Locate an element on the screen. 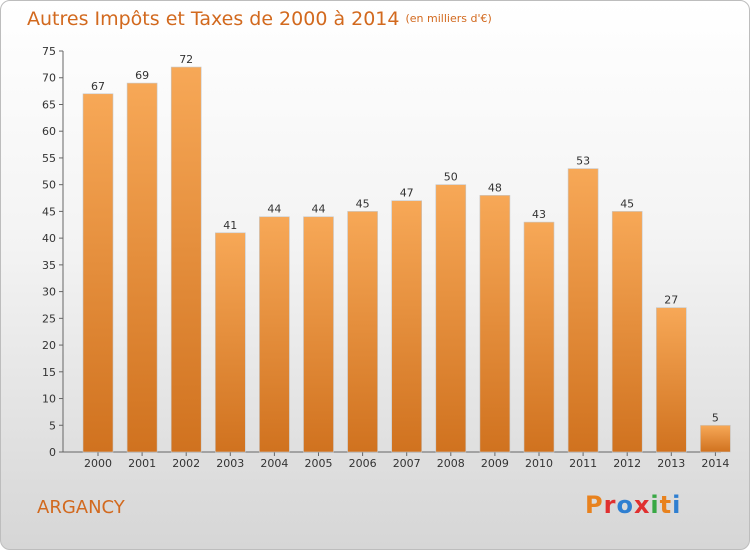 This screenshot has height=550, width=750. y-tick-label: 75 is located at coordinates (49, 51).